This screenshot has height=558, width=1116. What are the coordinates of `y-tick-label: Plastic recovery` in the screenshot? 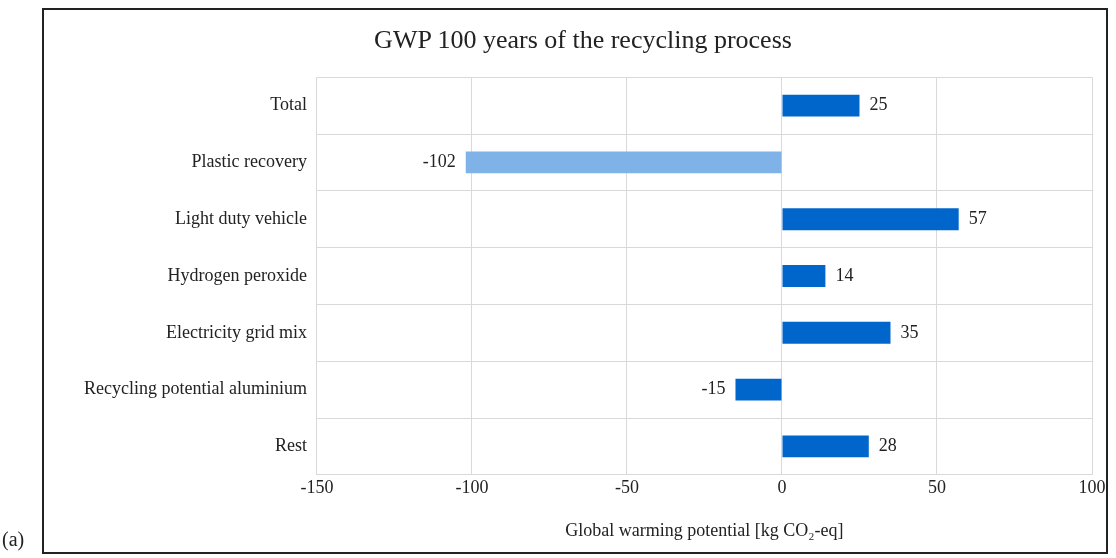 It's located at (249, 161).